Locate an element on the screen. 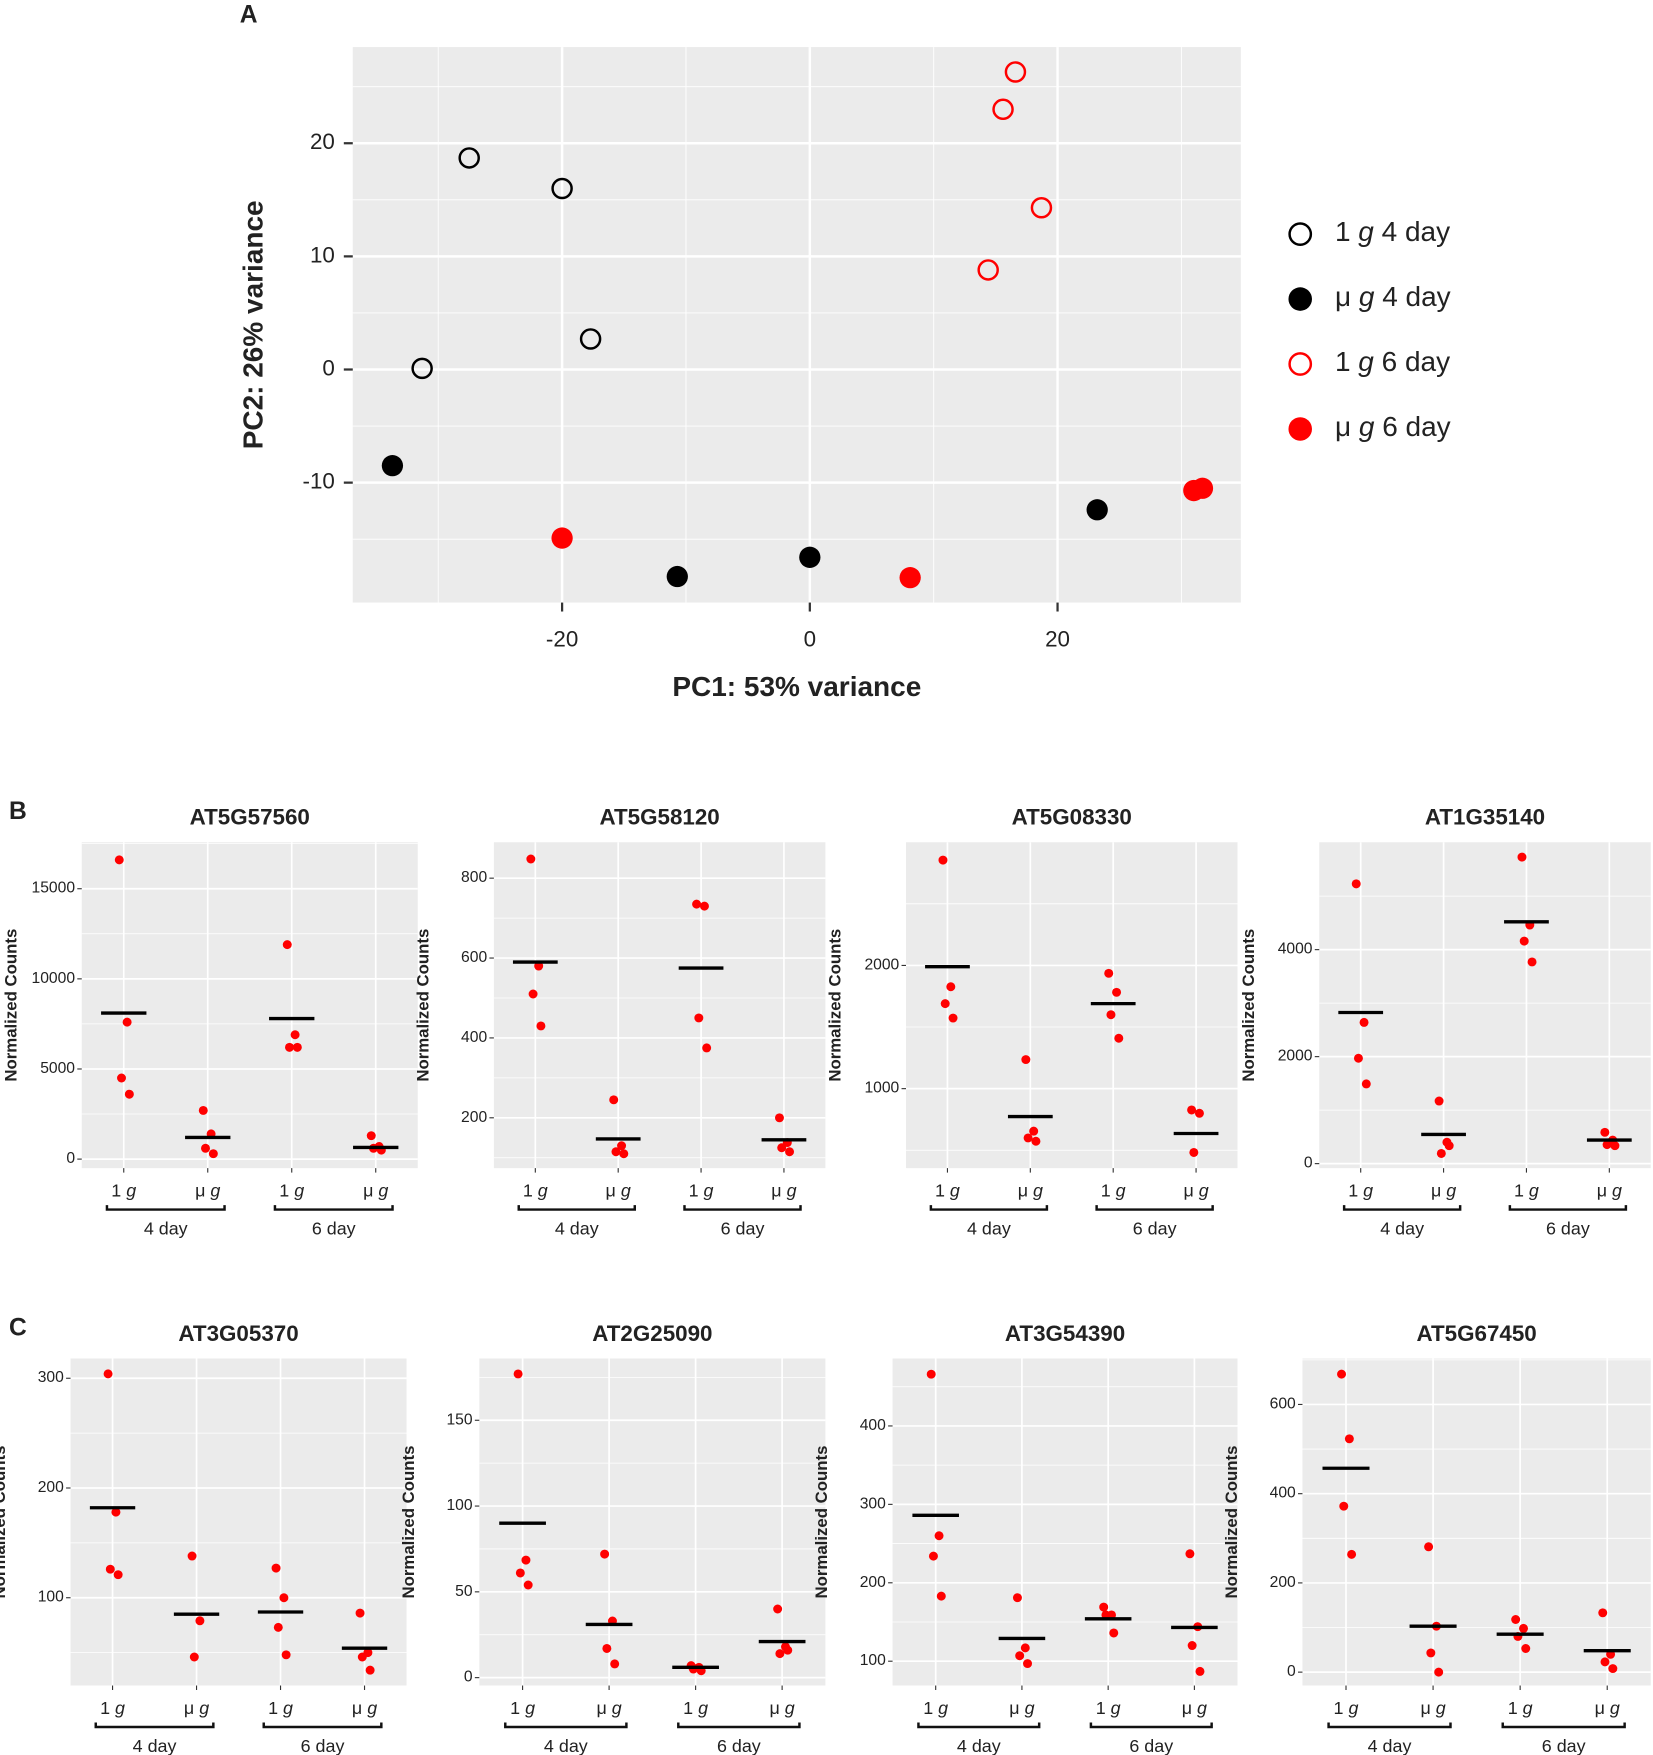 The width and height of the screenshot is (1653, 1755). x-tick-label: 0 is located at coordinates (810, 639).